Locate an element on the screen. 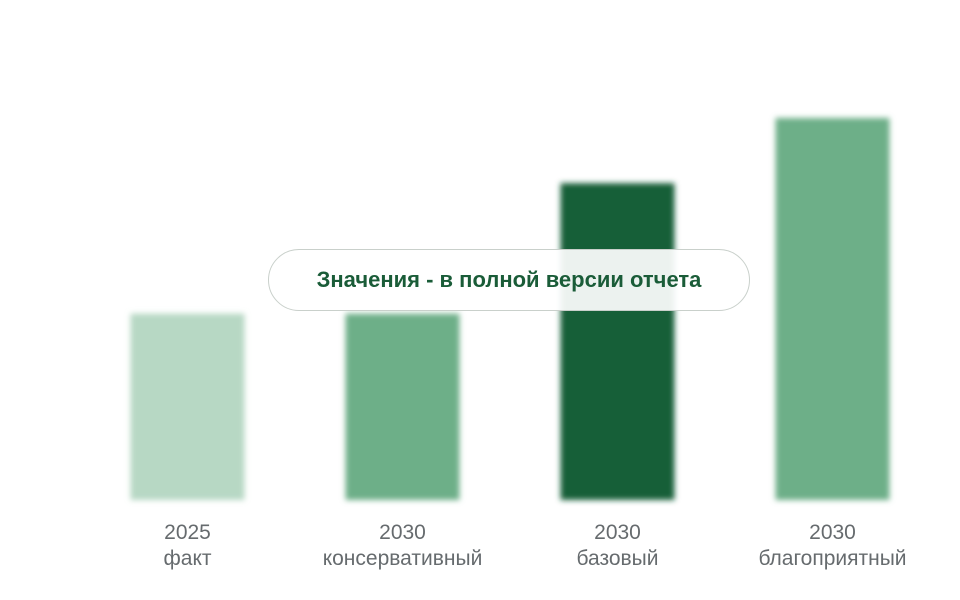 The image size is (960, 600). category-scenario: базовый is located at coordinates (617, 558).